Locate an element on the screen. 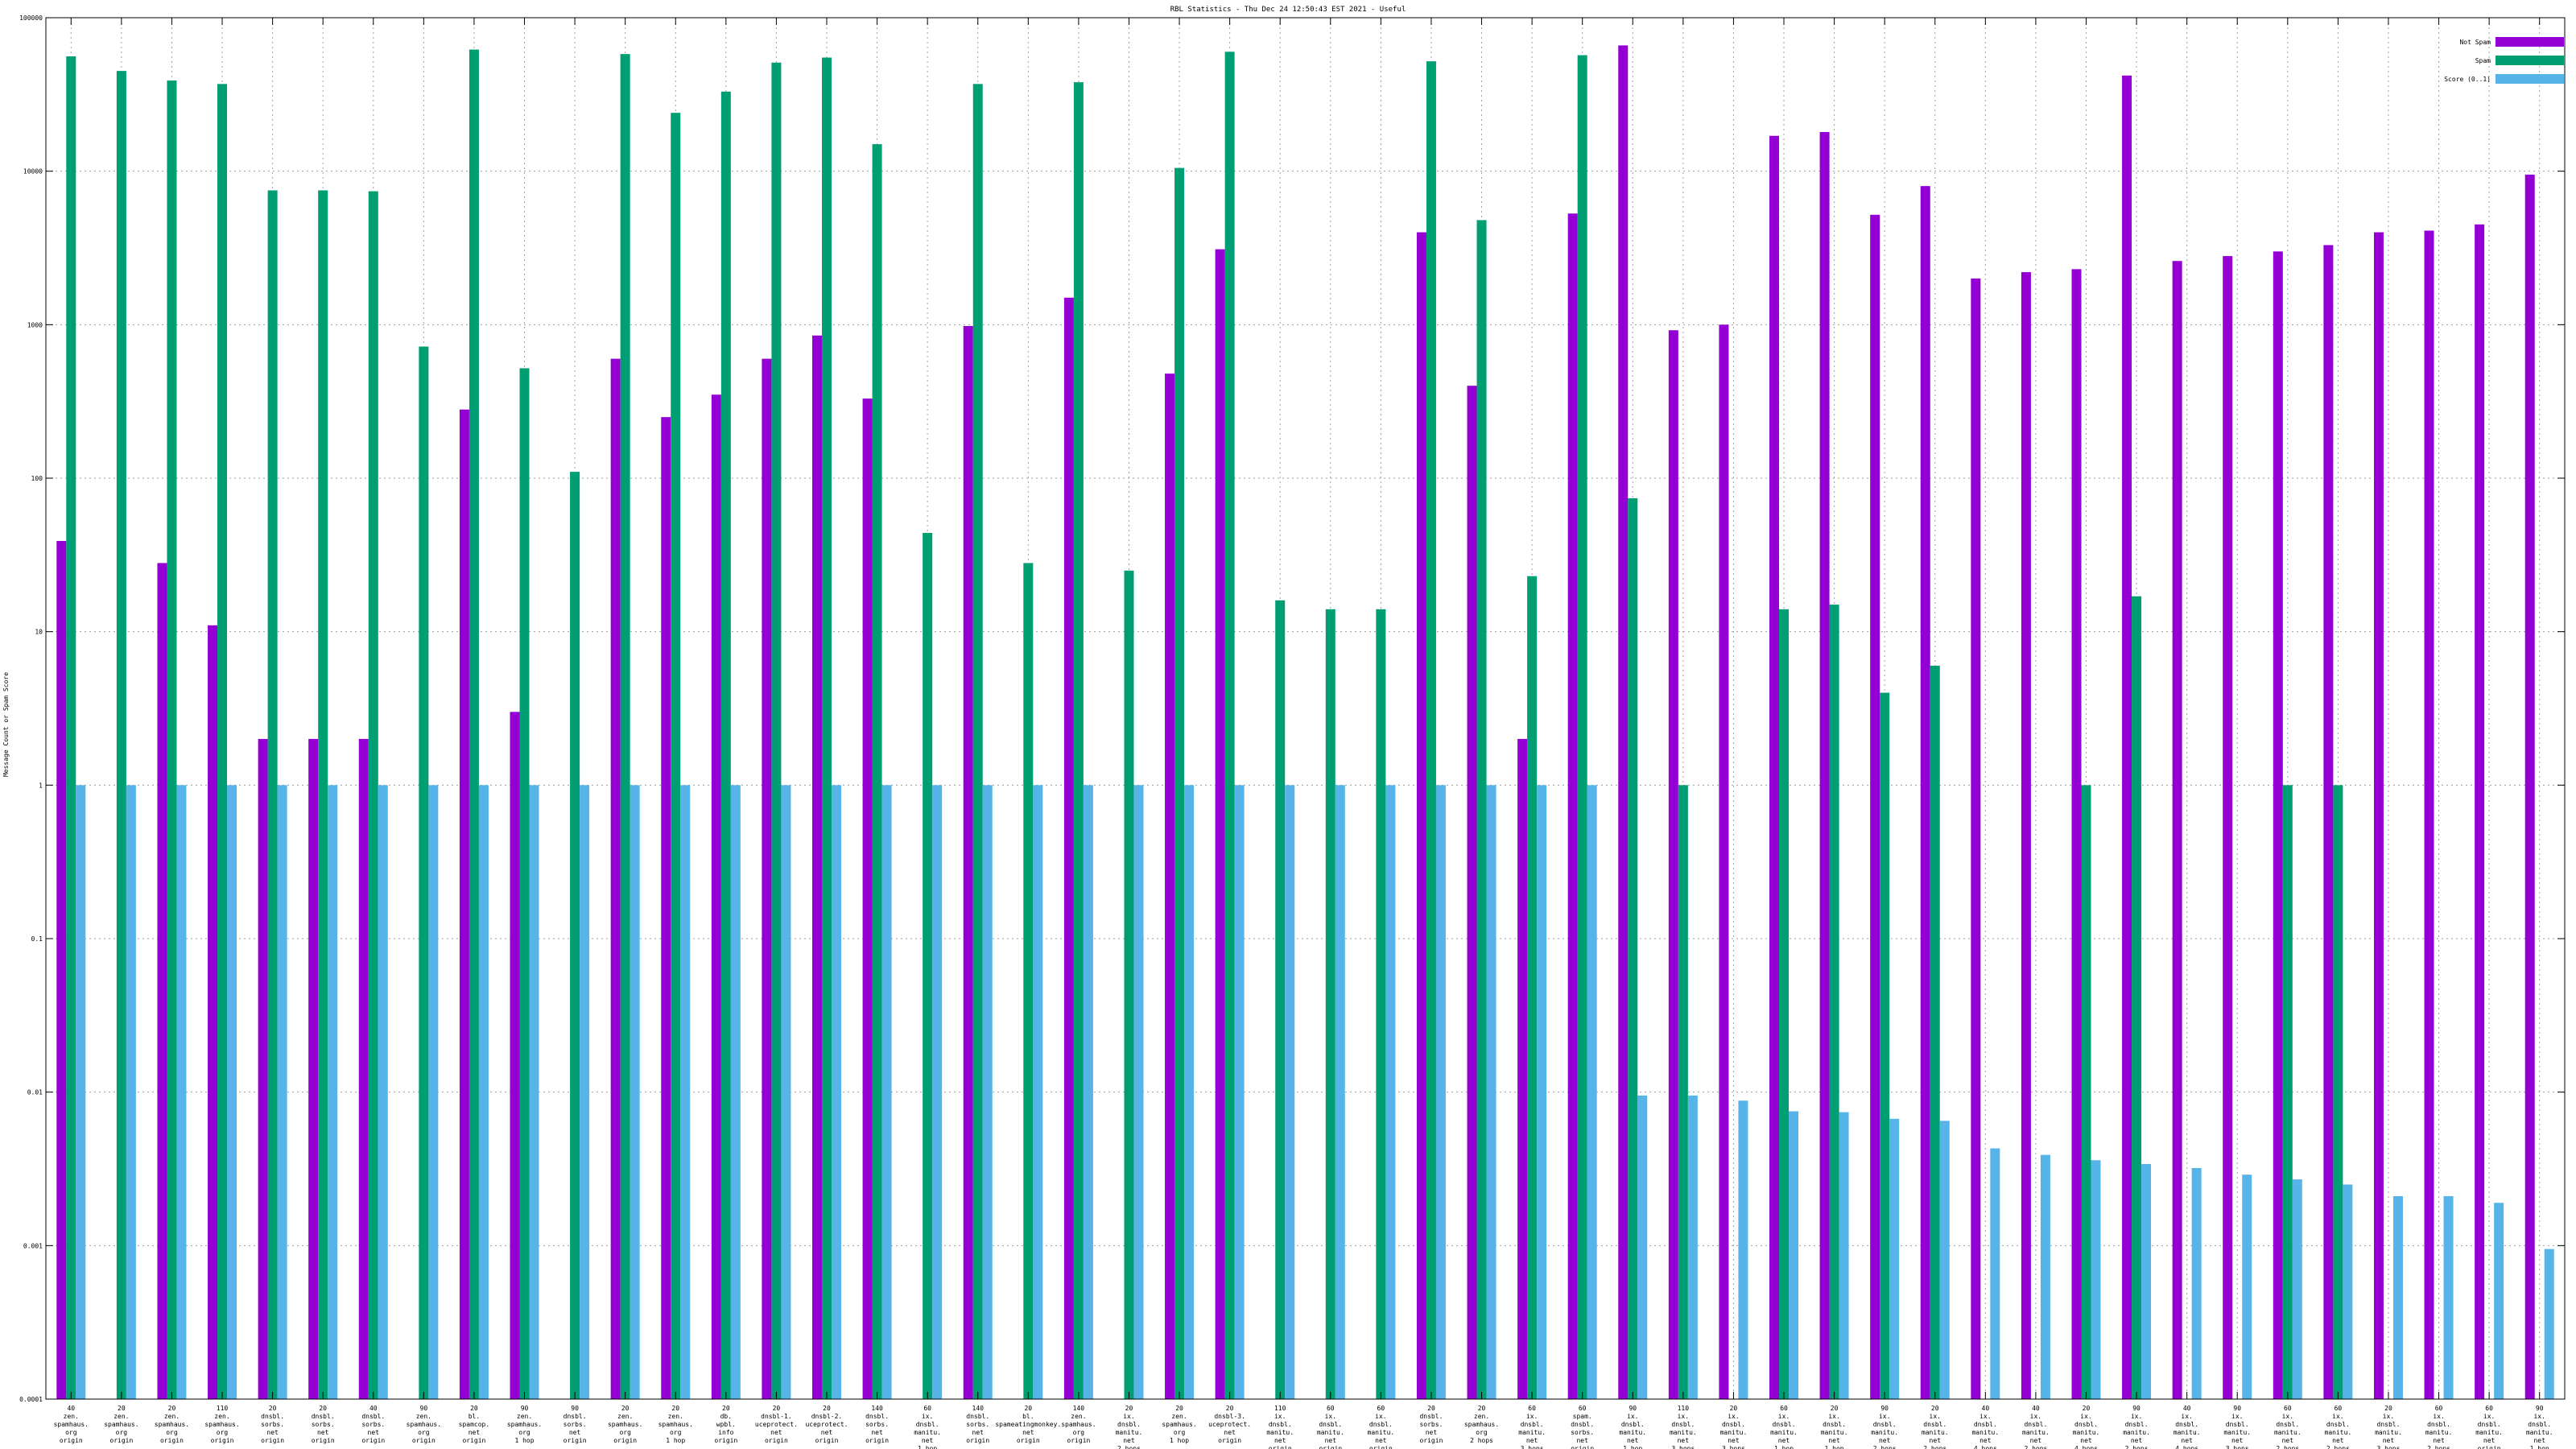  x-tick-label: 140 dnsbl. sorbs. net origin is located at coordinates (977, 1424).